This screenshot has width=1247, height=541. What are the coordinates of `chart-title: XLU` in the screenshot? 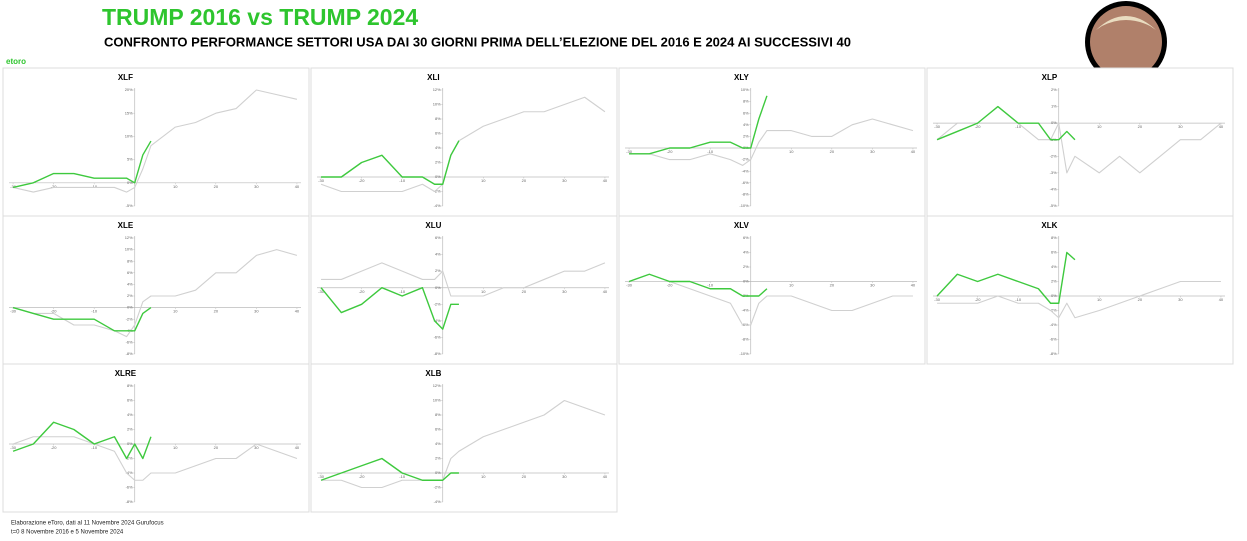 It's located at (433, 225).